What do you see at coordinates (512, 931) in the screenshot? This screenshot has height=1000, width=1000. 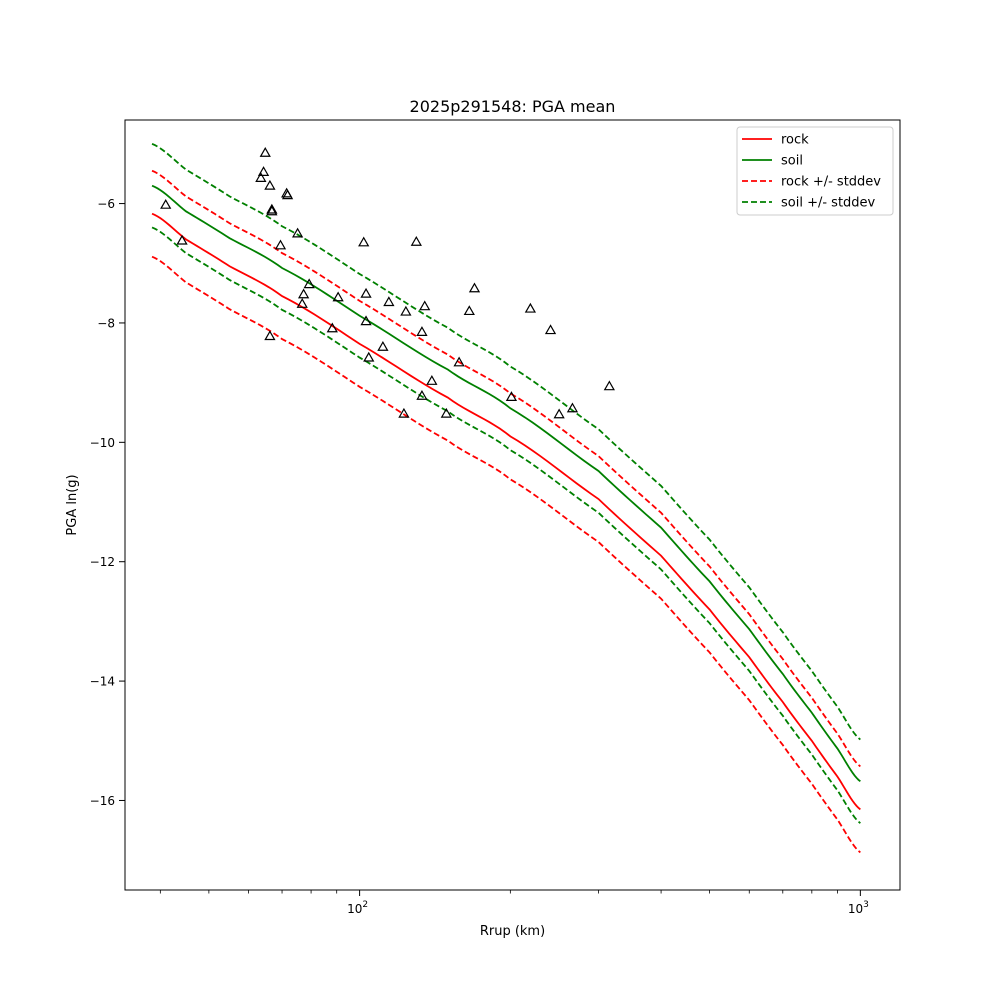 I see `x-axis-label: Rrup (km)` at bounding box center [512, 931].